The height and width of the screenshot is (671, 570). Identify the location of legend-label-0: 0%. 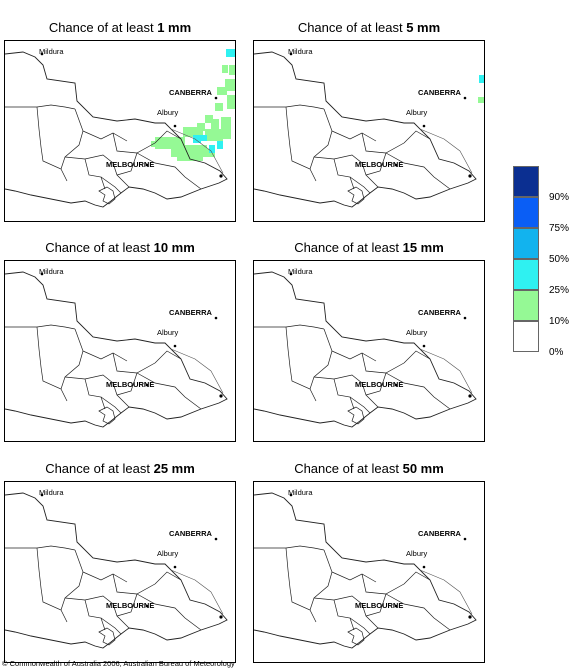
(556, 352).